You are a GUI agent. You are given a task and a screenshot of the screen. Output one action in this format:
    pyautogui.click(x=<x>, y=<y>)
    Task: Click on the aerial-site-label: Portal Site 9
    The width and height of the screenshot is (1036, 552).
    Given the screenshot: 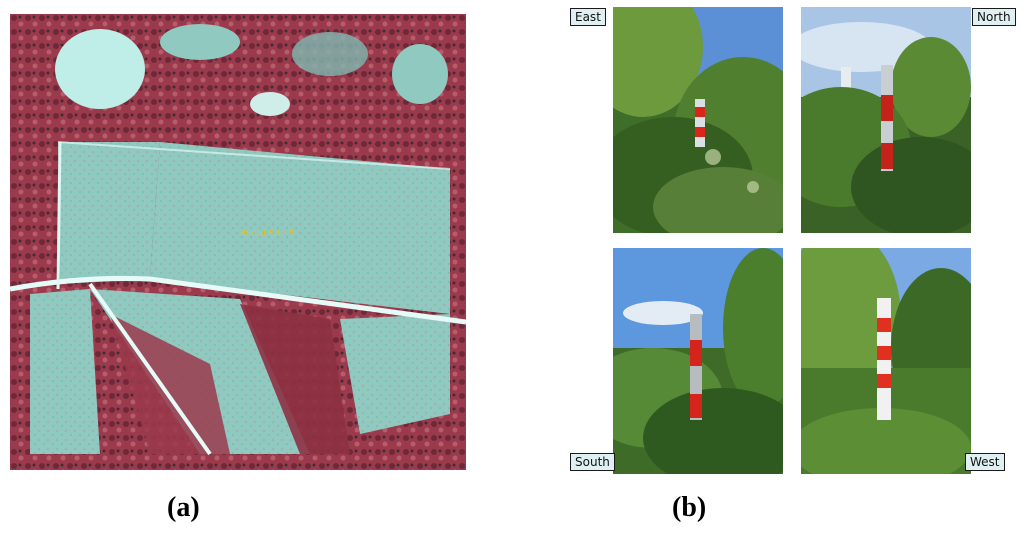 What is the action you would take?
    pyautogui.click(x=267, y=234)
    